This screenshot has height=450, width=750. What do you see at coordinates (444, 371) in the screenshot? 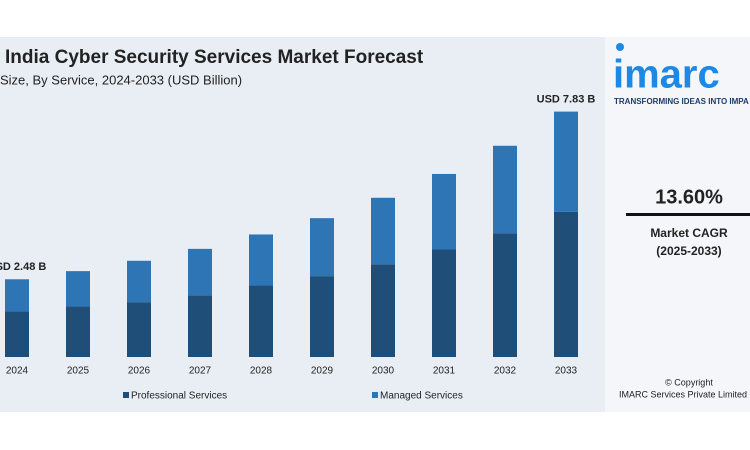
I see `x-tick-label: 2031` at bounding box center [444, 371].